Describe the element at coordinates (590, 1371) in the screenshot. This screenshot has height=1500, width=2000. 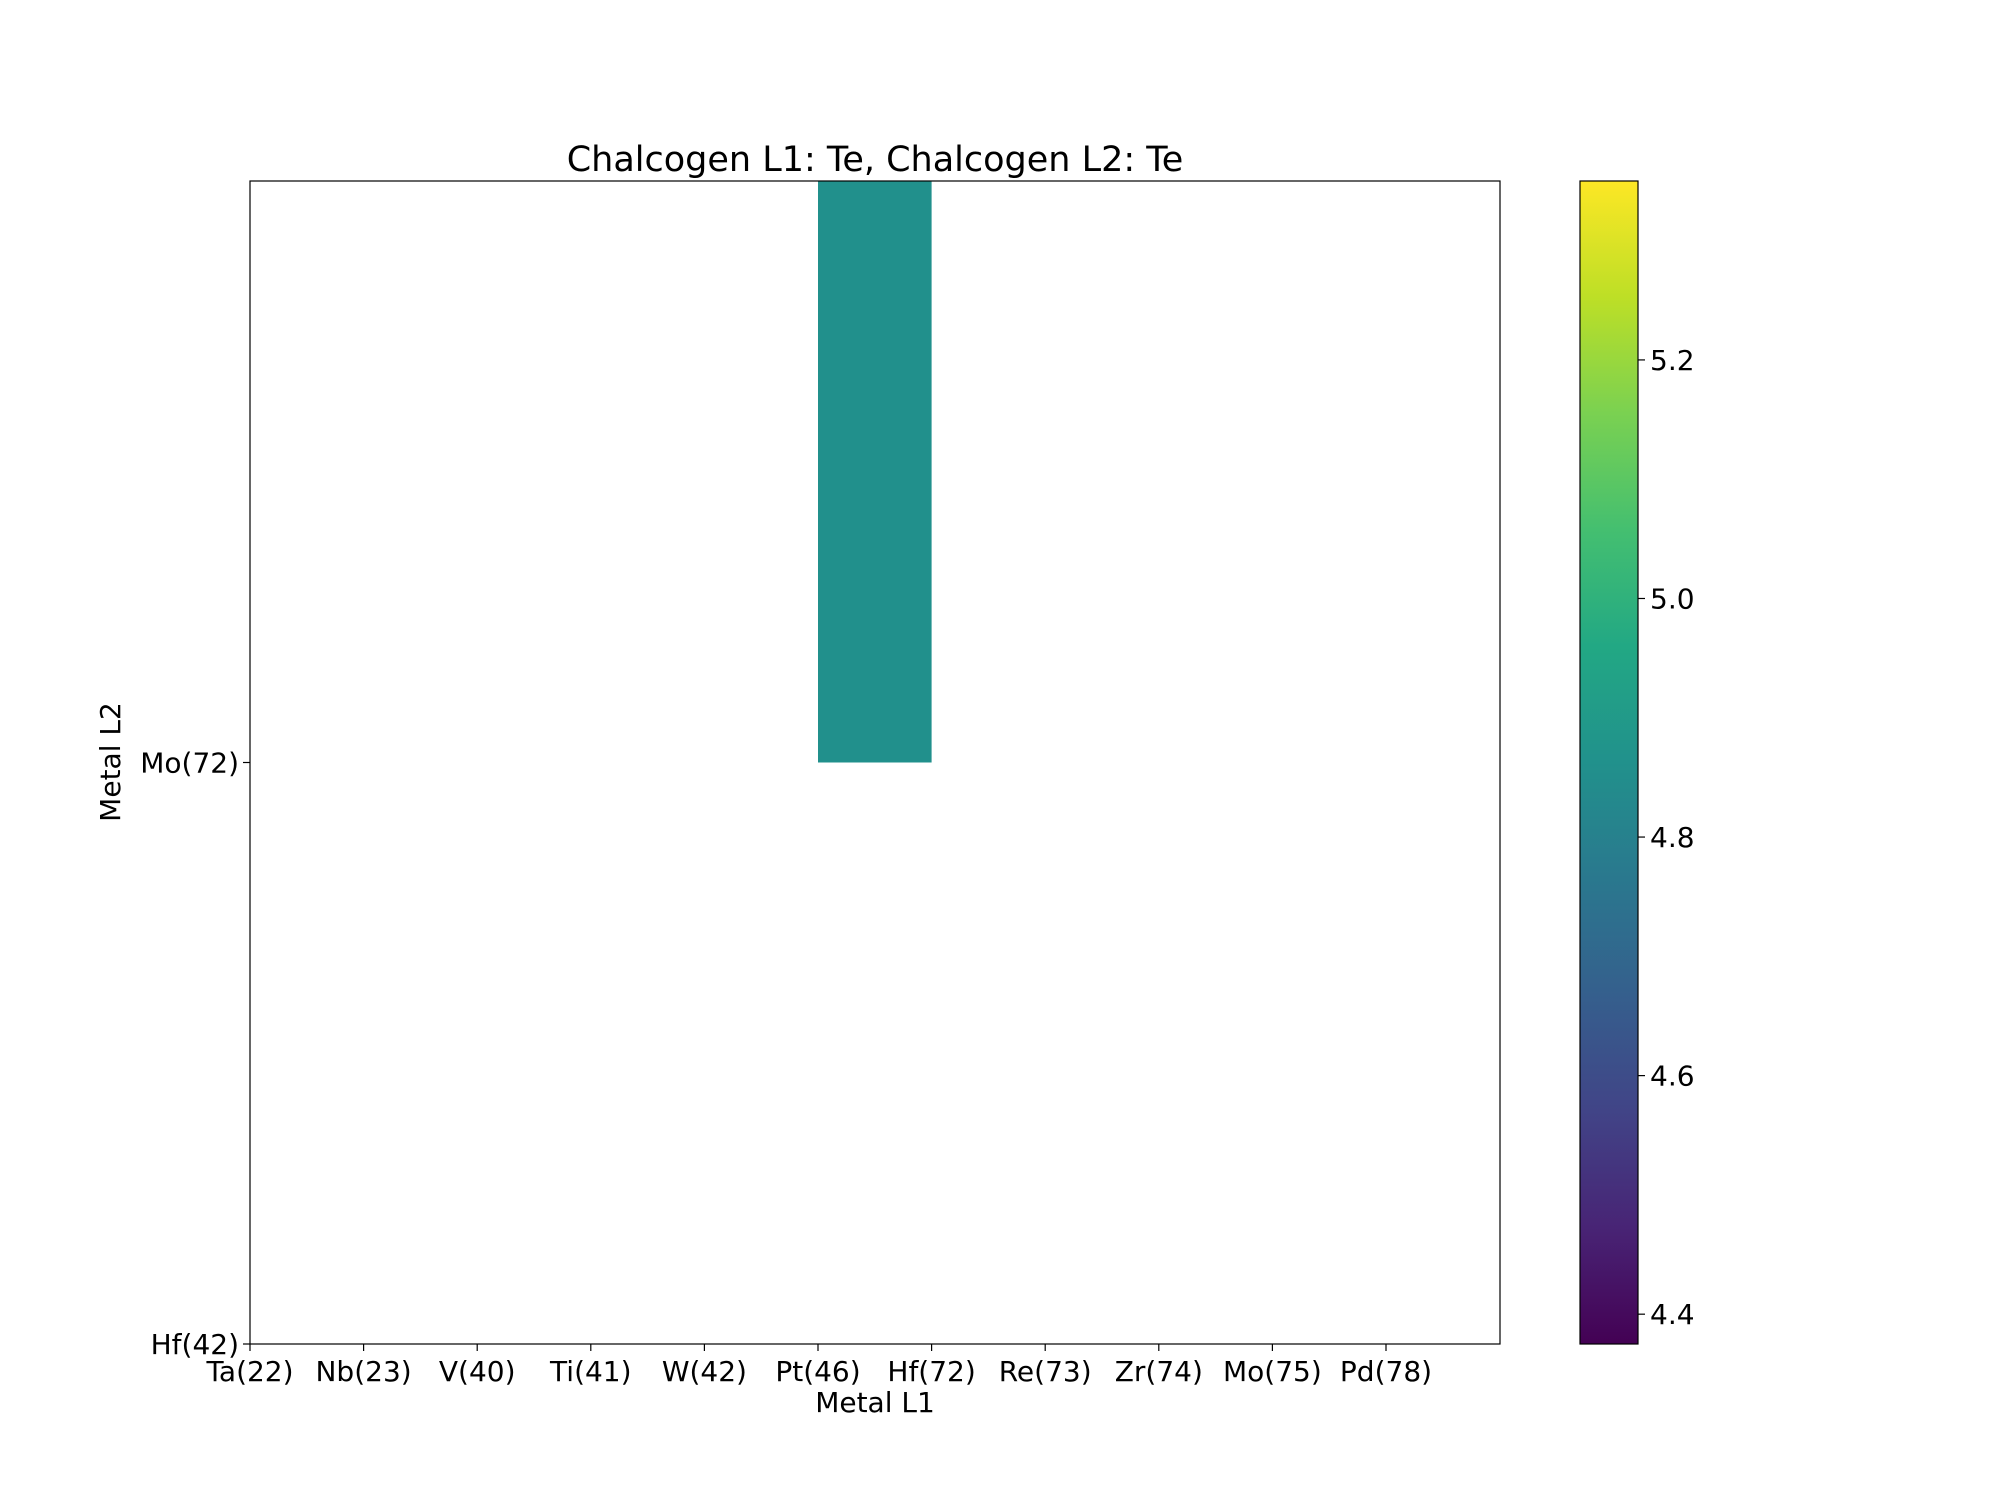
I see `x-tick-label: Ti(41)` at that location.